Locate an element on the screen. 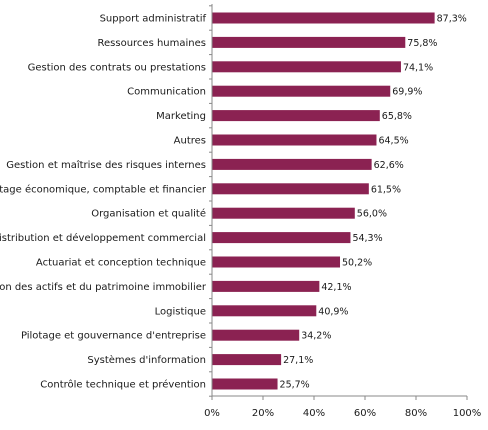  value-label: 69,9% is located at coordinates (407, 92).